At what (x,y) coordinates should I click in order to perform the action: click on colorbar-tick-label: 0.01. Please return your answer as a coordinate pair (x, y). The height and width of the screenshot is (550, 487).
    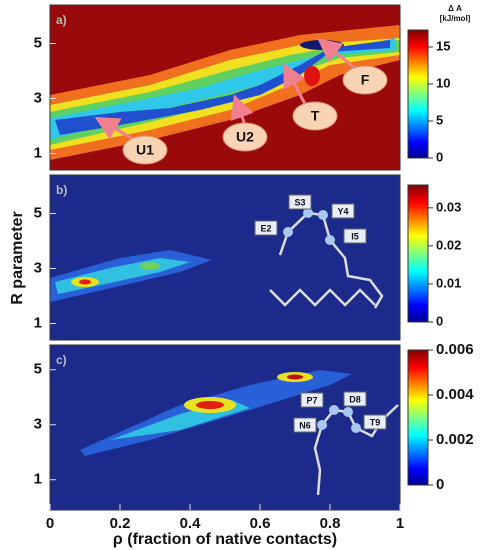
    Looking at the image, I should click on (448, 282).